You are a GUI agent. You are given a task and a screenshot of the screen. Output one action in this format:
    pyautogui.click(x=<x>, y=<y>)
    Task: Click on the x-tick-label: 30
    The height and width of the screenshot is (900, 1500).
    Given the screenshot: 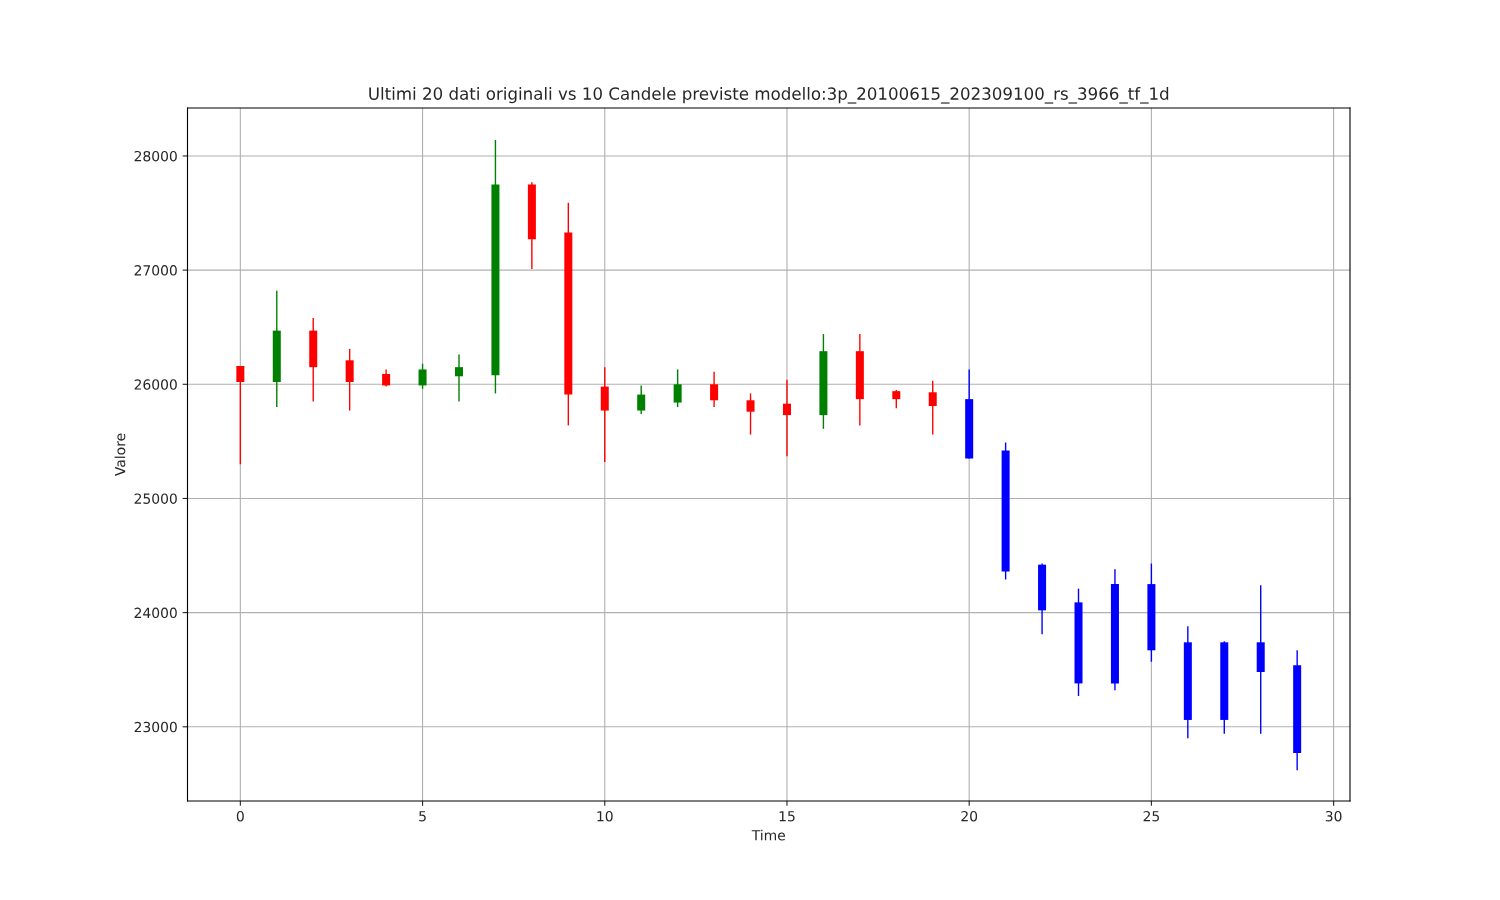 What is the action you would take?
    pyautogui.click(x=1333, y=816)
    